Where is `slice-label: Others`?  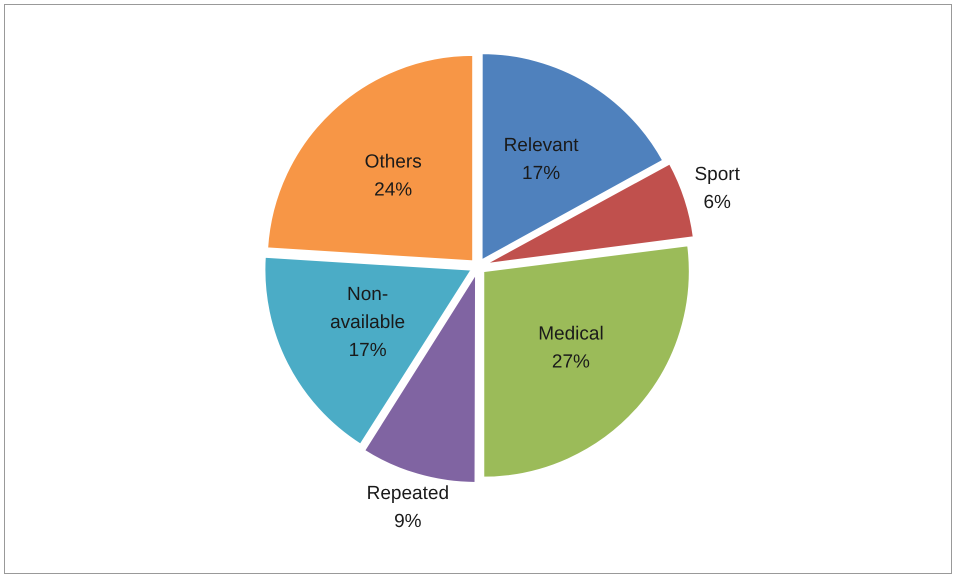
slice-label: Others is located at coordinates (393, 161).